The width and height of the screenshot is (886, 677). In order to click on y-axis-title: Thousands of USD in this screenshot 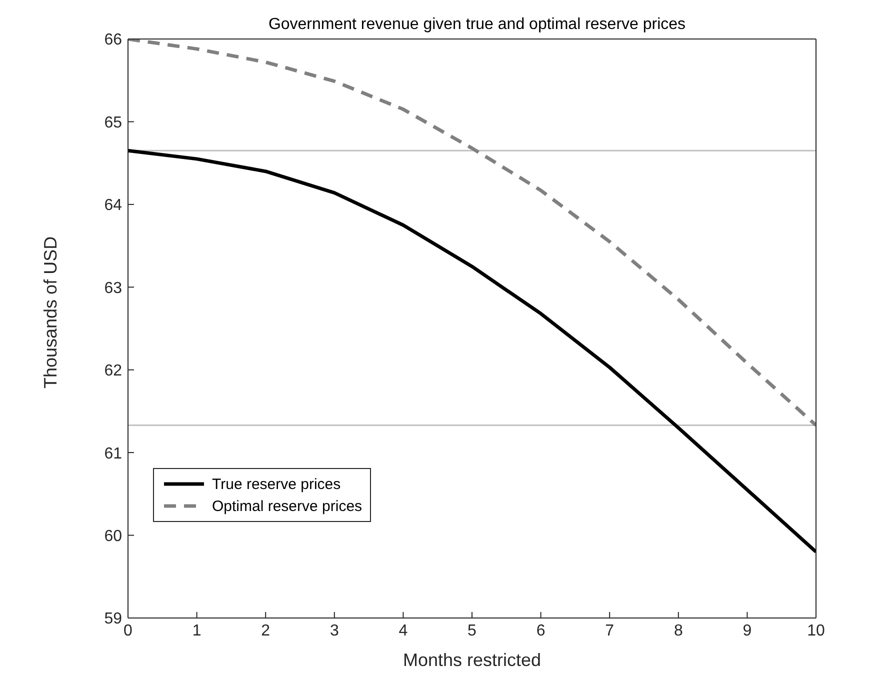, I will do `click(50, 312)`.